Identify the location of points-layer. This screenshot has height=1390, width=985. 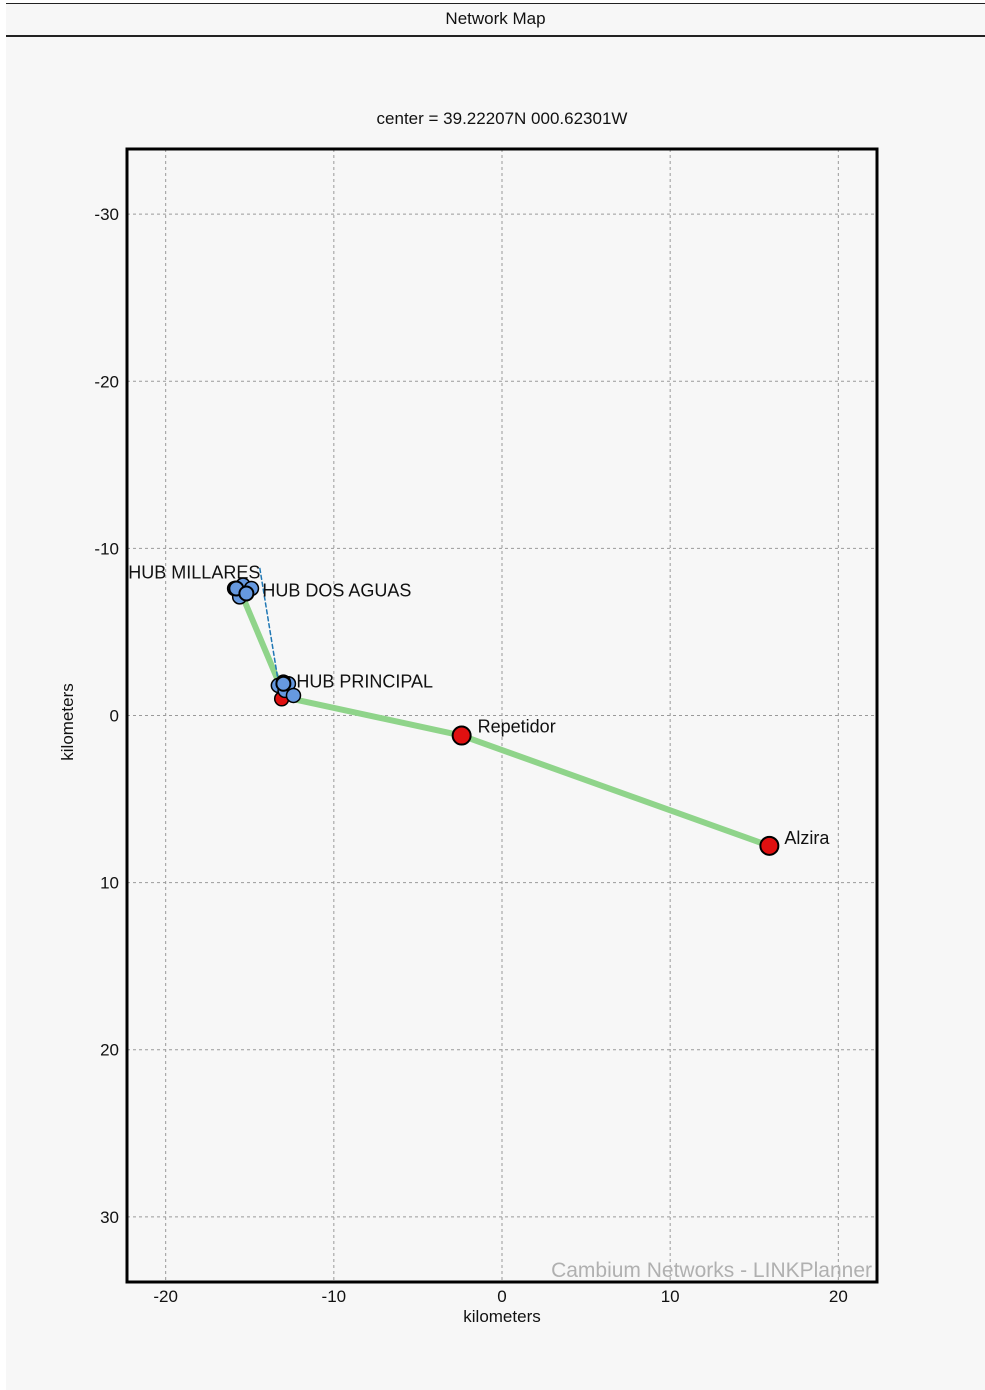
(503, 716).